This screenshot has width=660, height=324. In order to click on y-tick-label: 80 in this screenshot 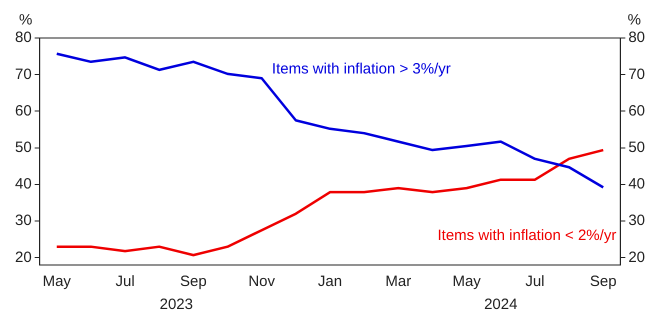, I will do `click(23, 37)`.